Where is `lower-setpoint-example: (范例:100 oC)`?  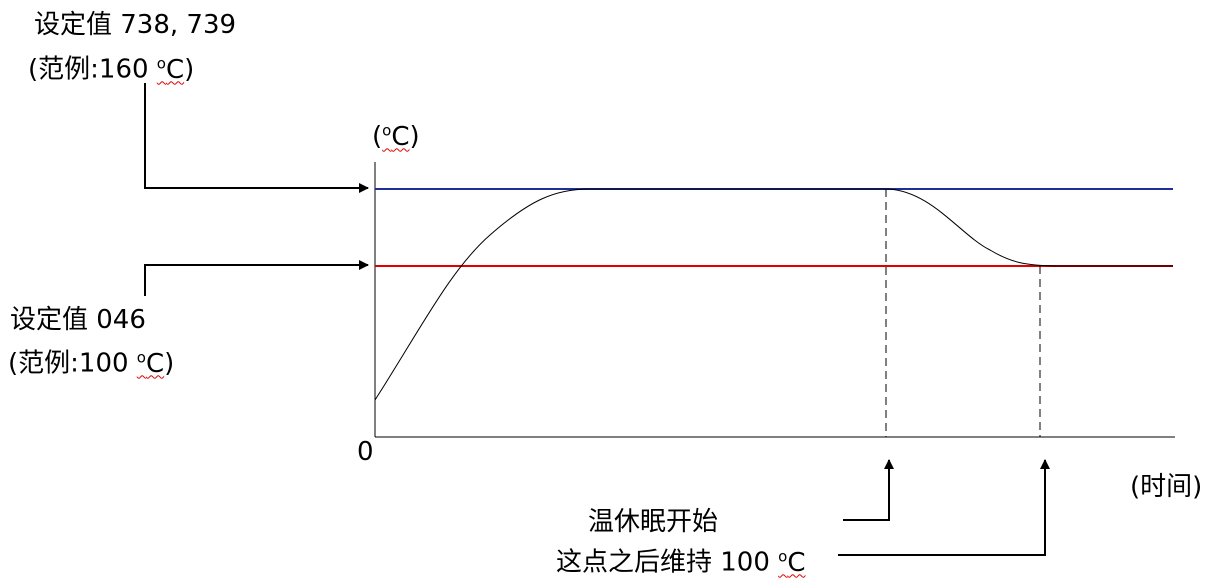 lower-setpoint-example: (范例:100 oC) is located at coordinates (91, 360).